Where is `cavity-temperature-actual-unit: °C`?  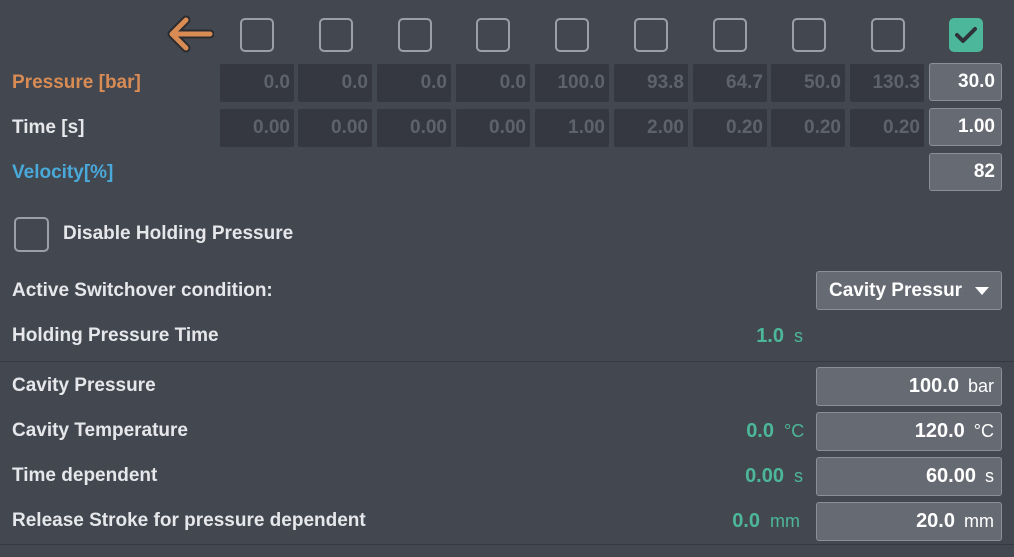 cavity-temperature-actual-unit: °C is located at coordinates (794, 431).